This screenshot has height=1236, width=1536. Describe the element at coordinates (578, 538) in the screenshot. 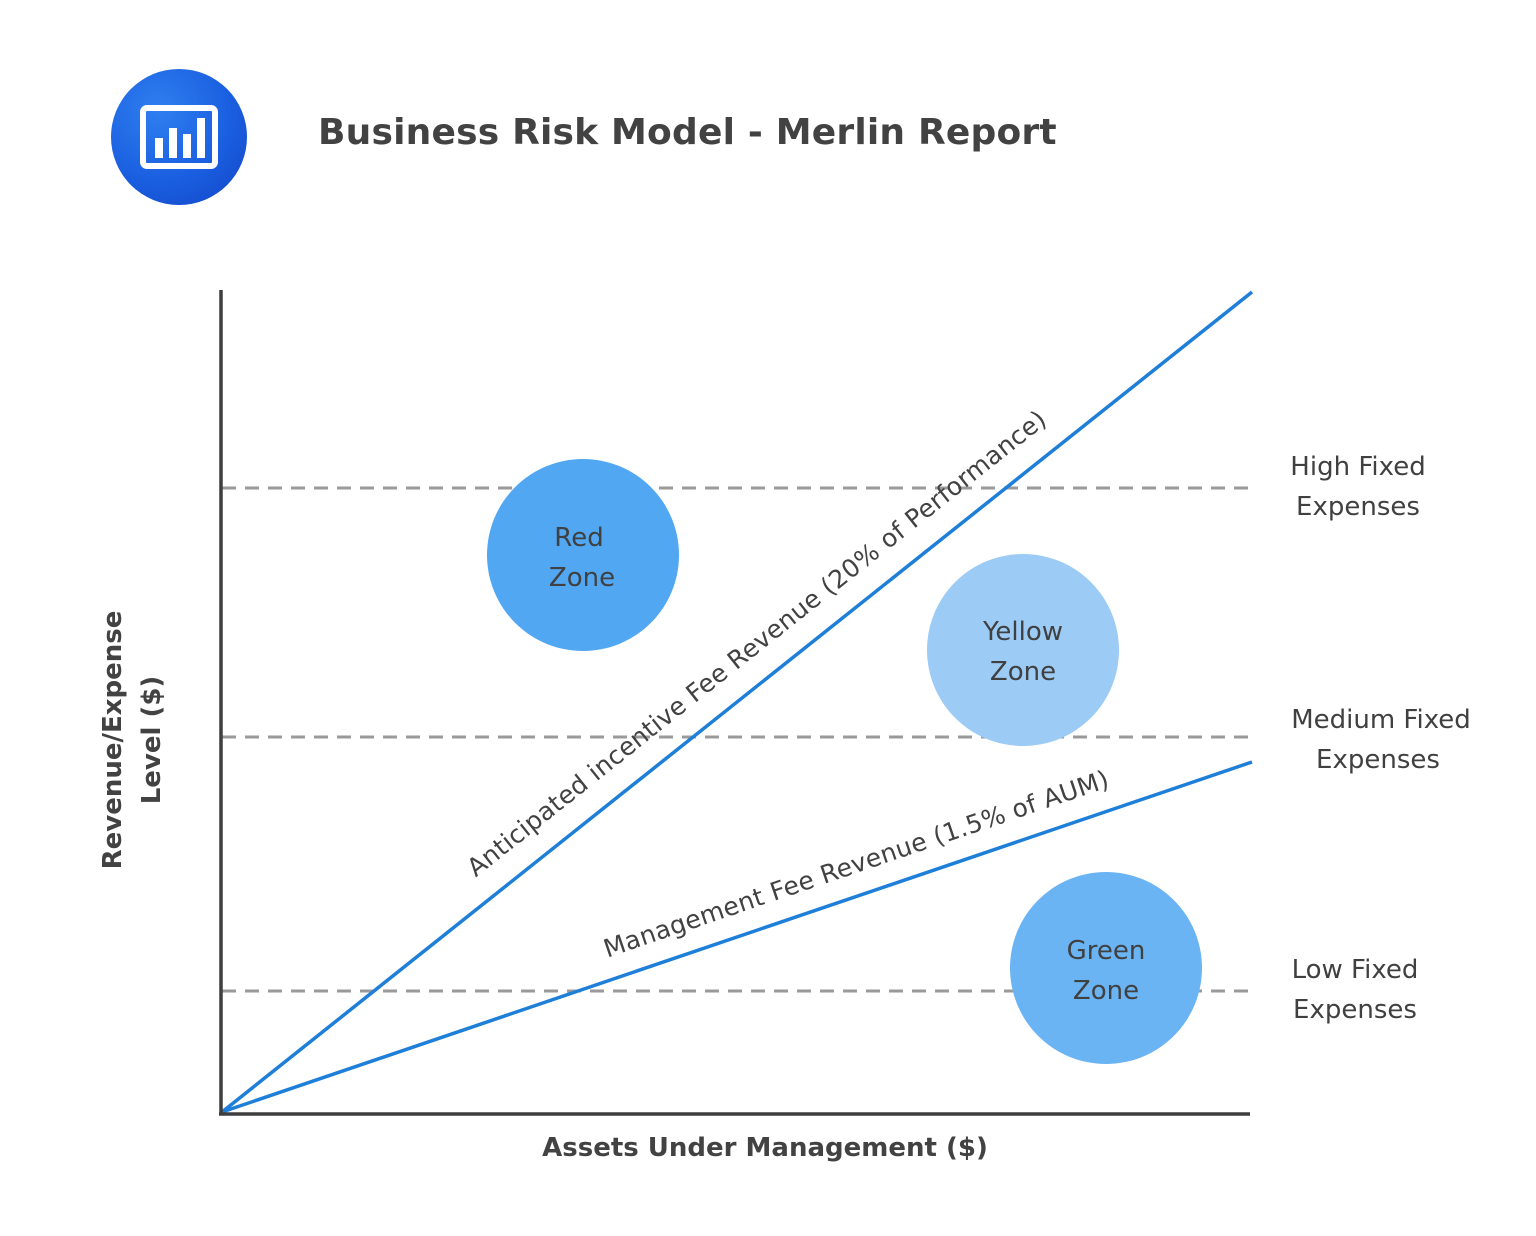

I see `red-zone-label-line1: Red` at that location.